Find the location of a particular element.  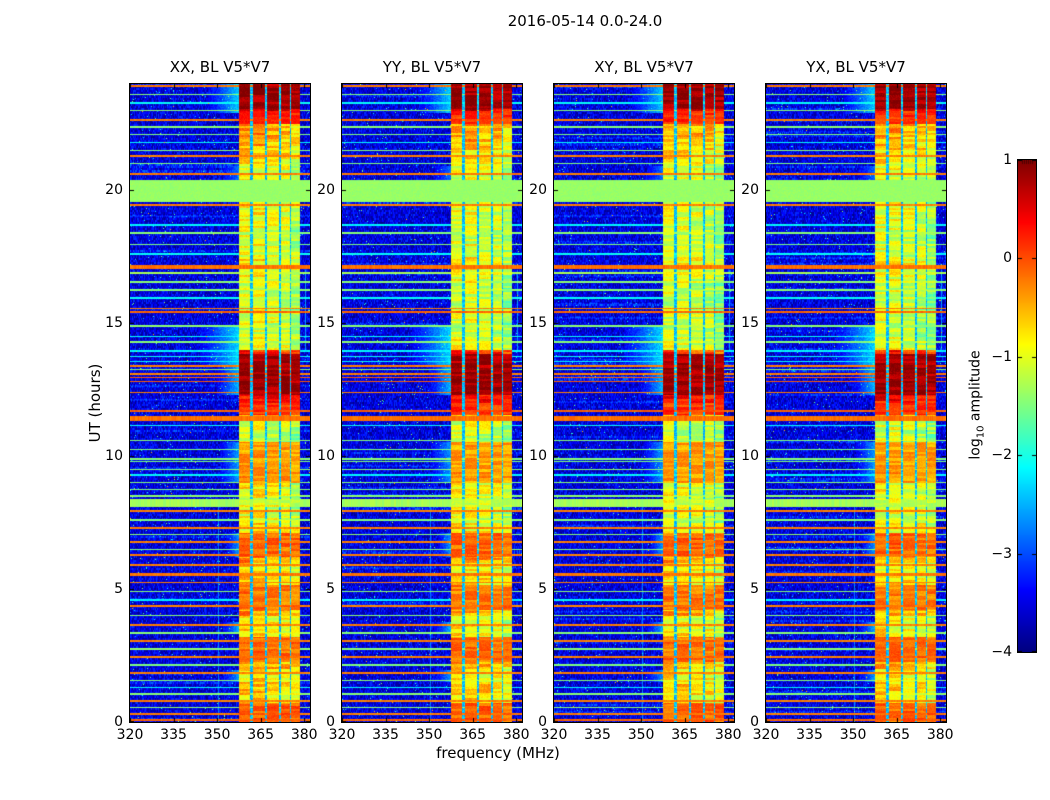

spectrogram-panel-yy is located at coordinates (432, 403).